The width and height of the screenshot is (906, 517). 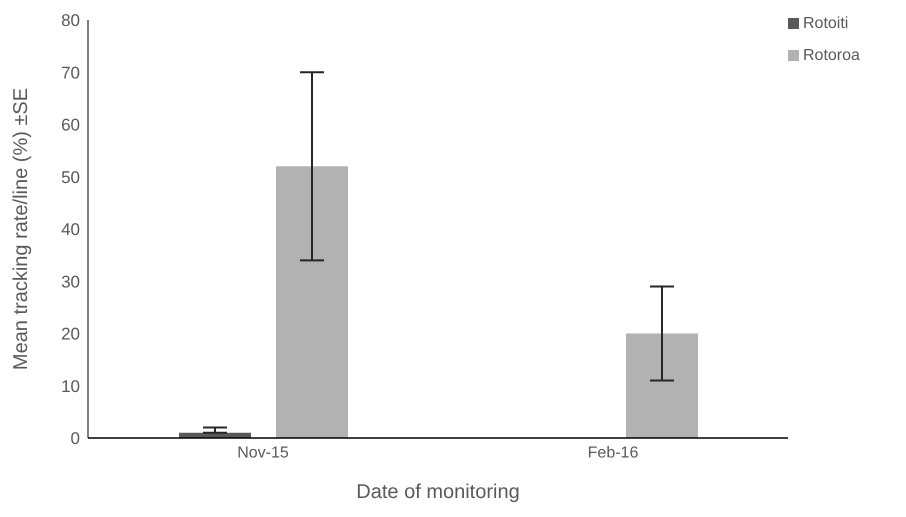 I want to click on y-tick-label: 80, so click(x=70, y=20).